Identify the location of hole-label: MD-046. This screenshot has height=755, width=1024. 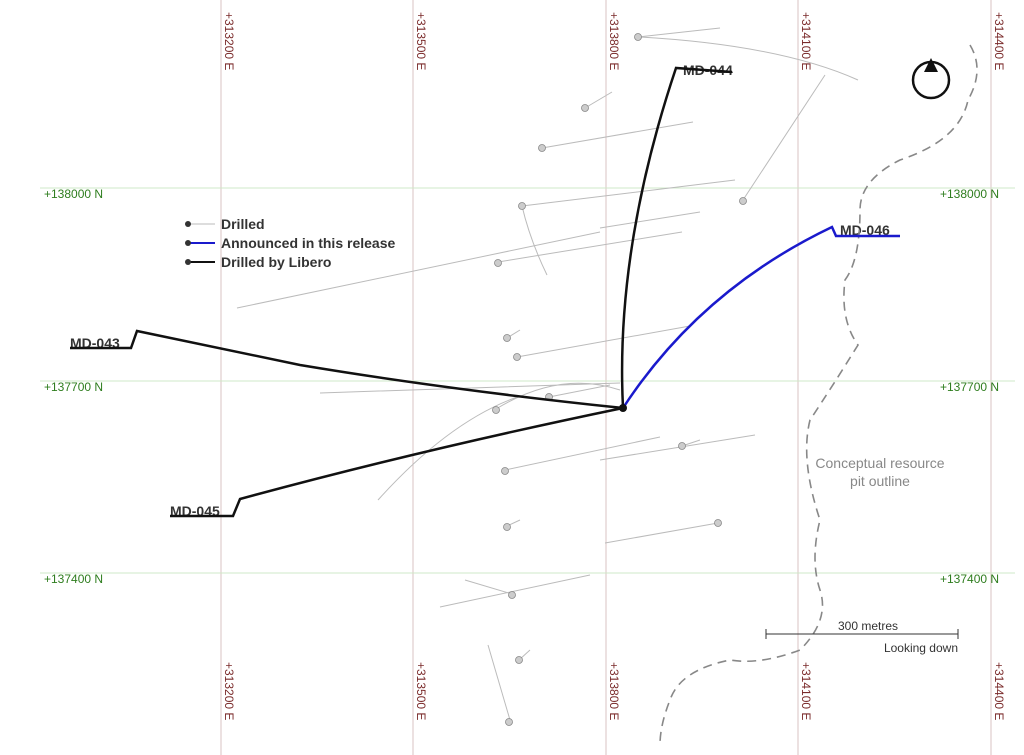
(865, 230).